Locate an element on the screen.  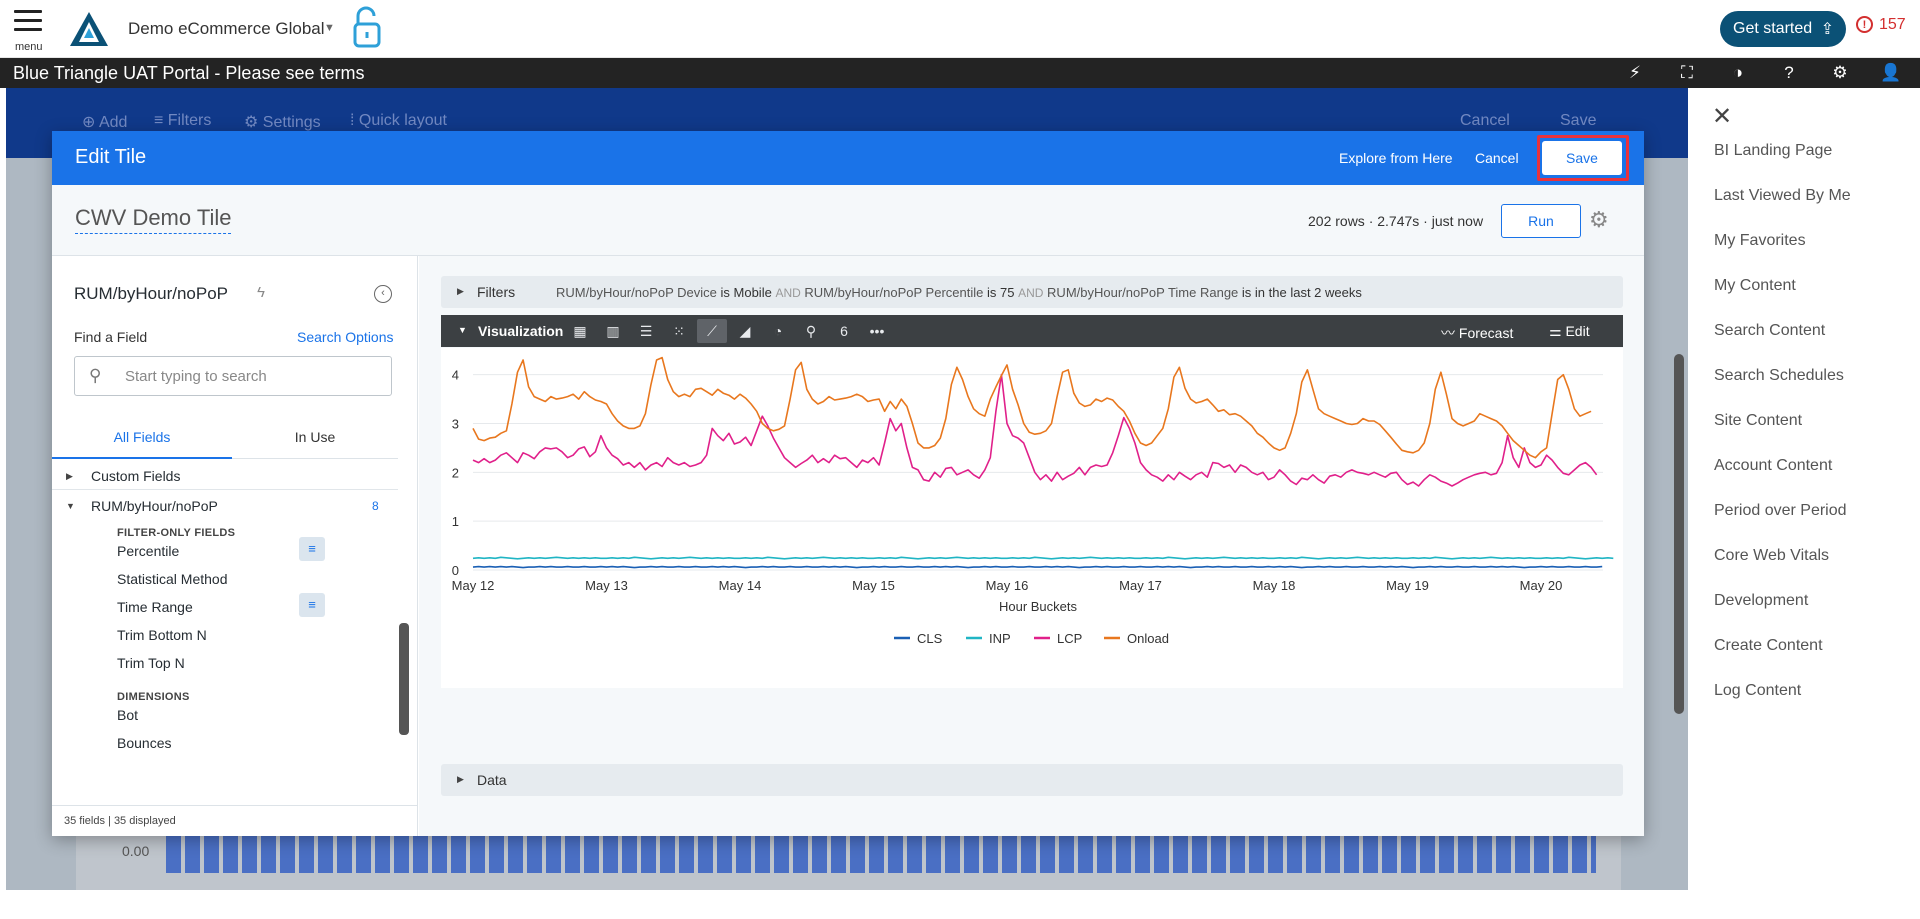
field-time-range: Time Range is located at coordinates (155, 607).